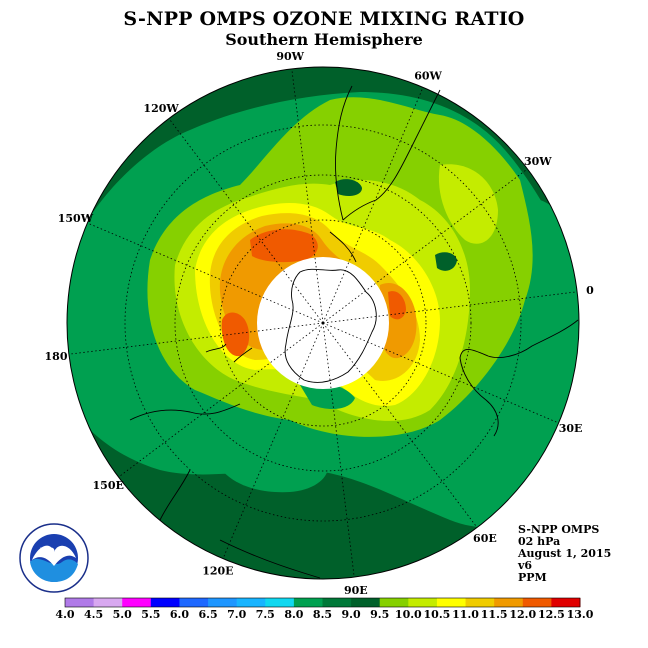 Image resolution: width=648 pixels, height=648 pixels. I want to click on latitude-circle-inner, so click(323, 323).